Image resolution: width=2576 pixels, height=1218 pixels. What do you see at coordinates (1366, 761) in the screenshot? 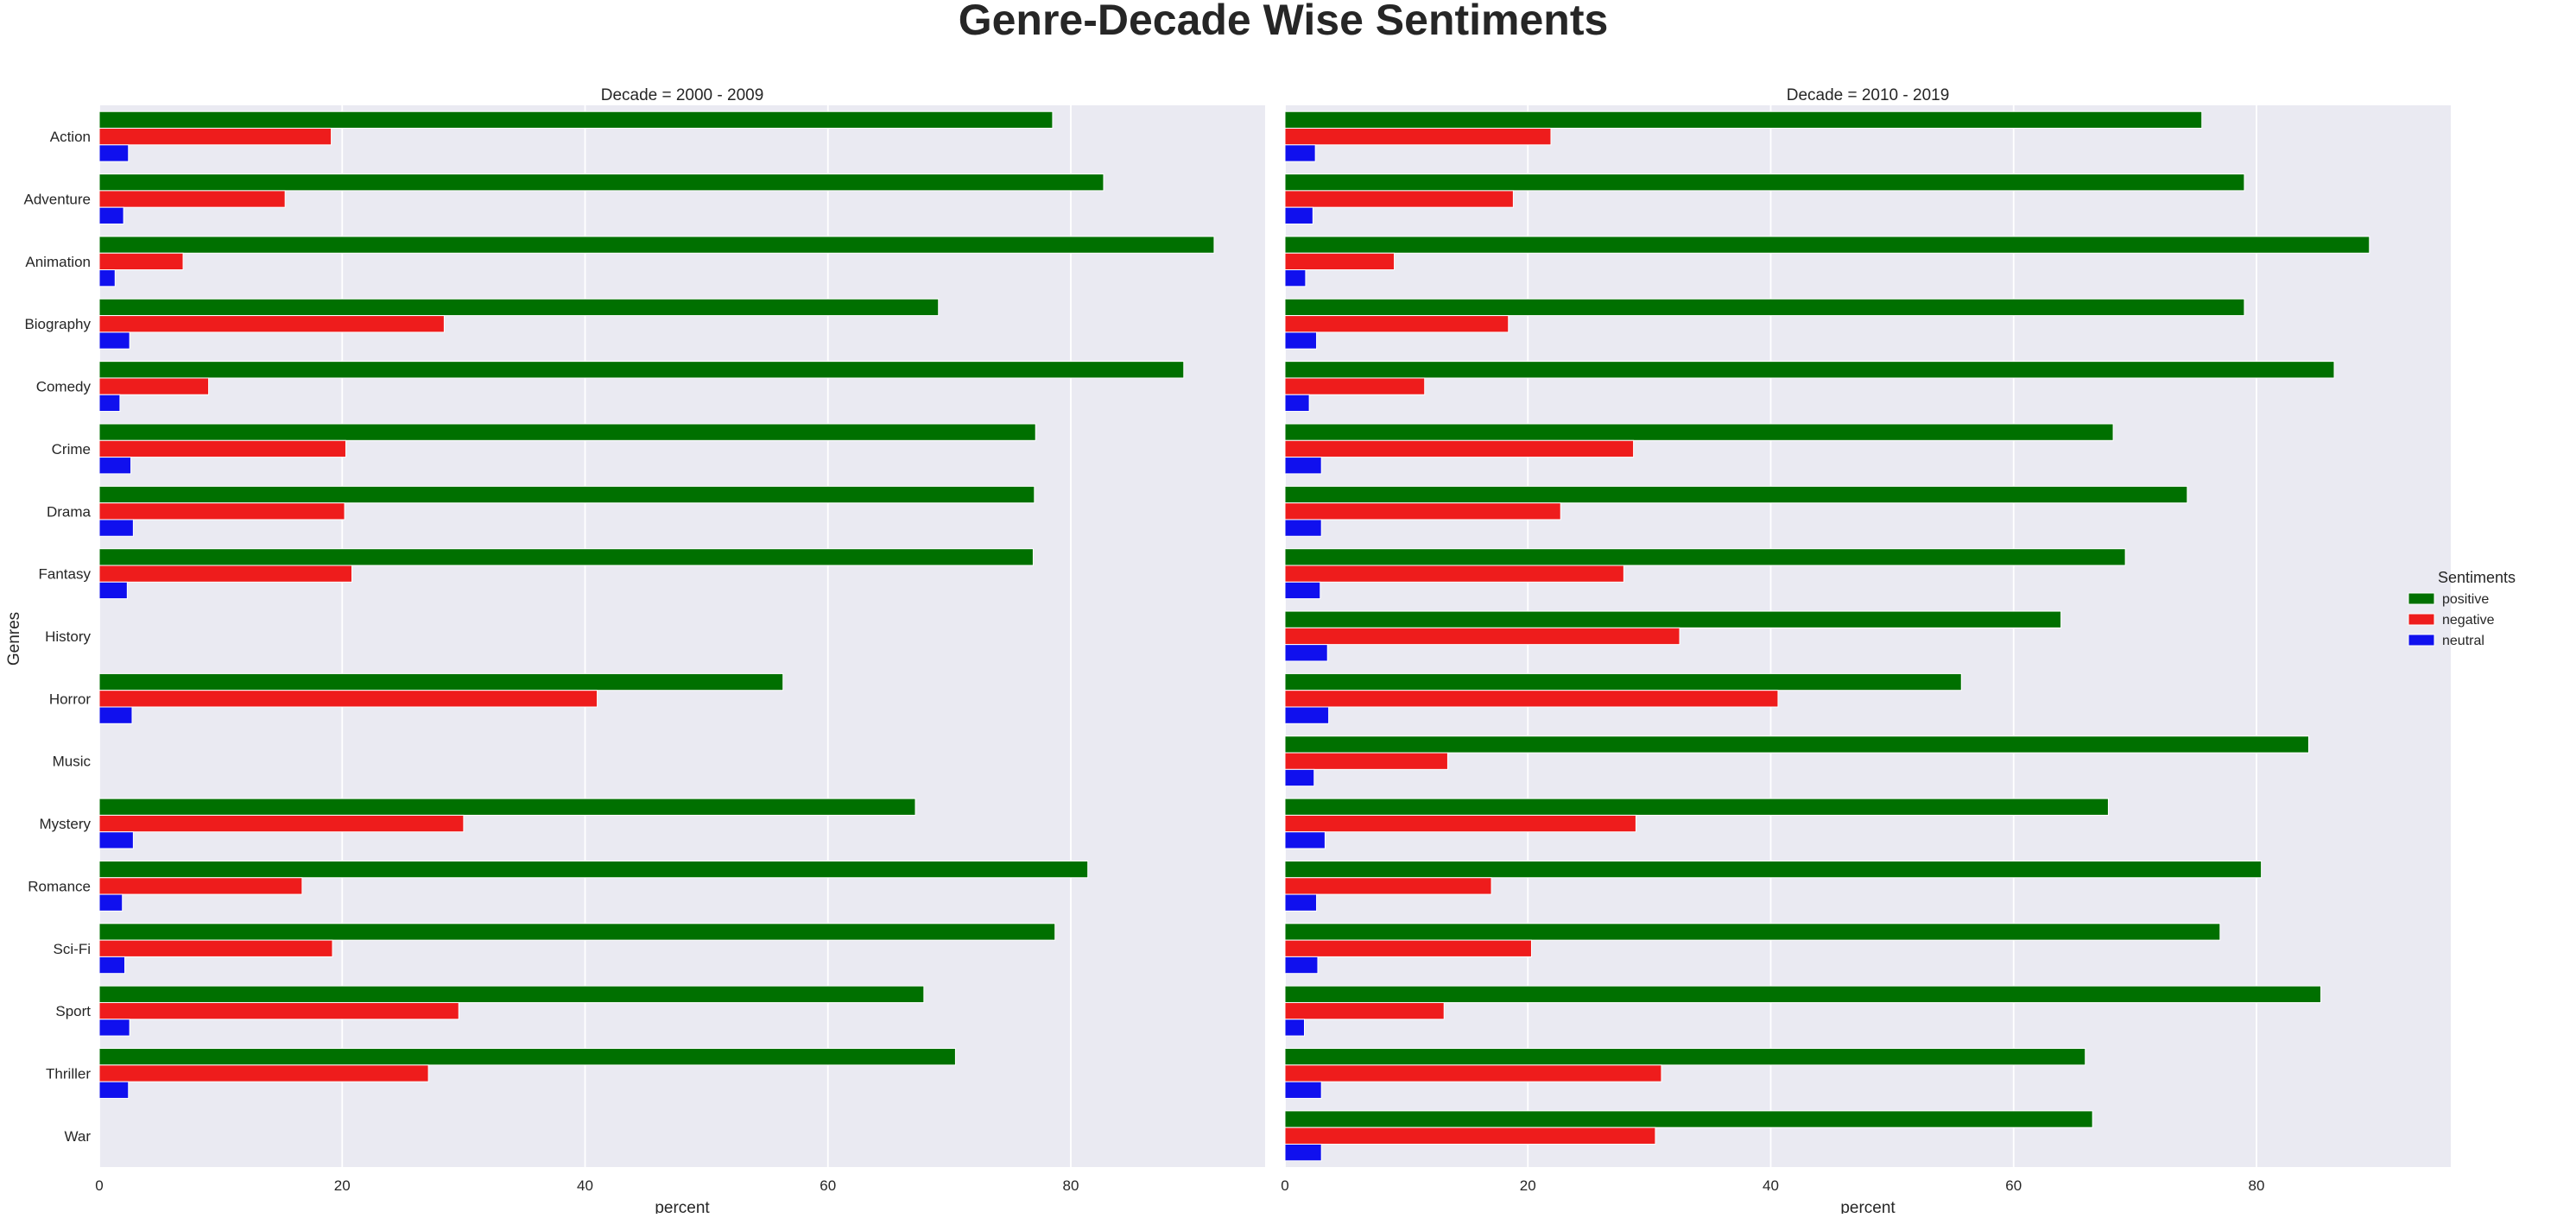
I see `bar-negative-music` at bounding box center [1366, 761].